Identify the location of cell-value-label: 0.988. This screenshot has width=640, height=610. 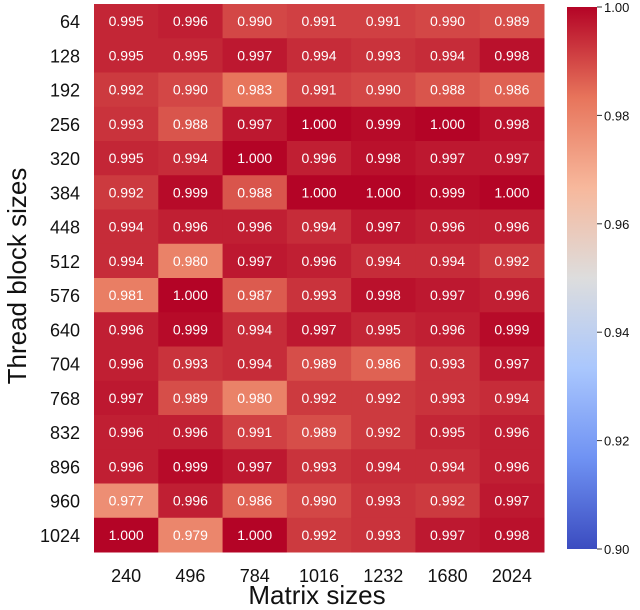
(190, 124).